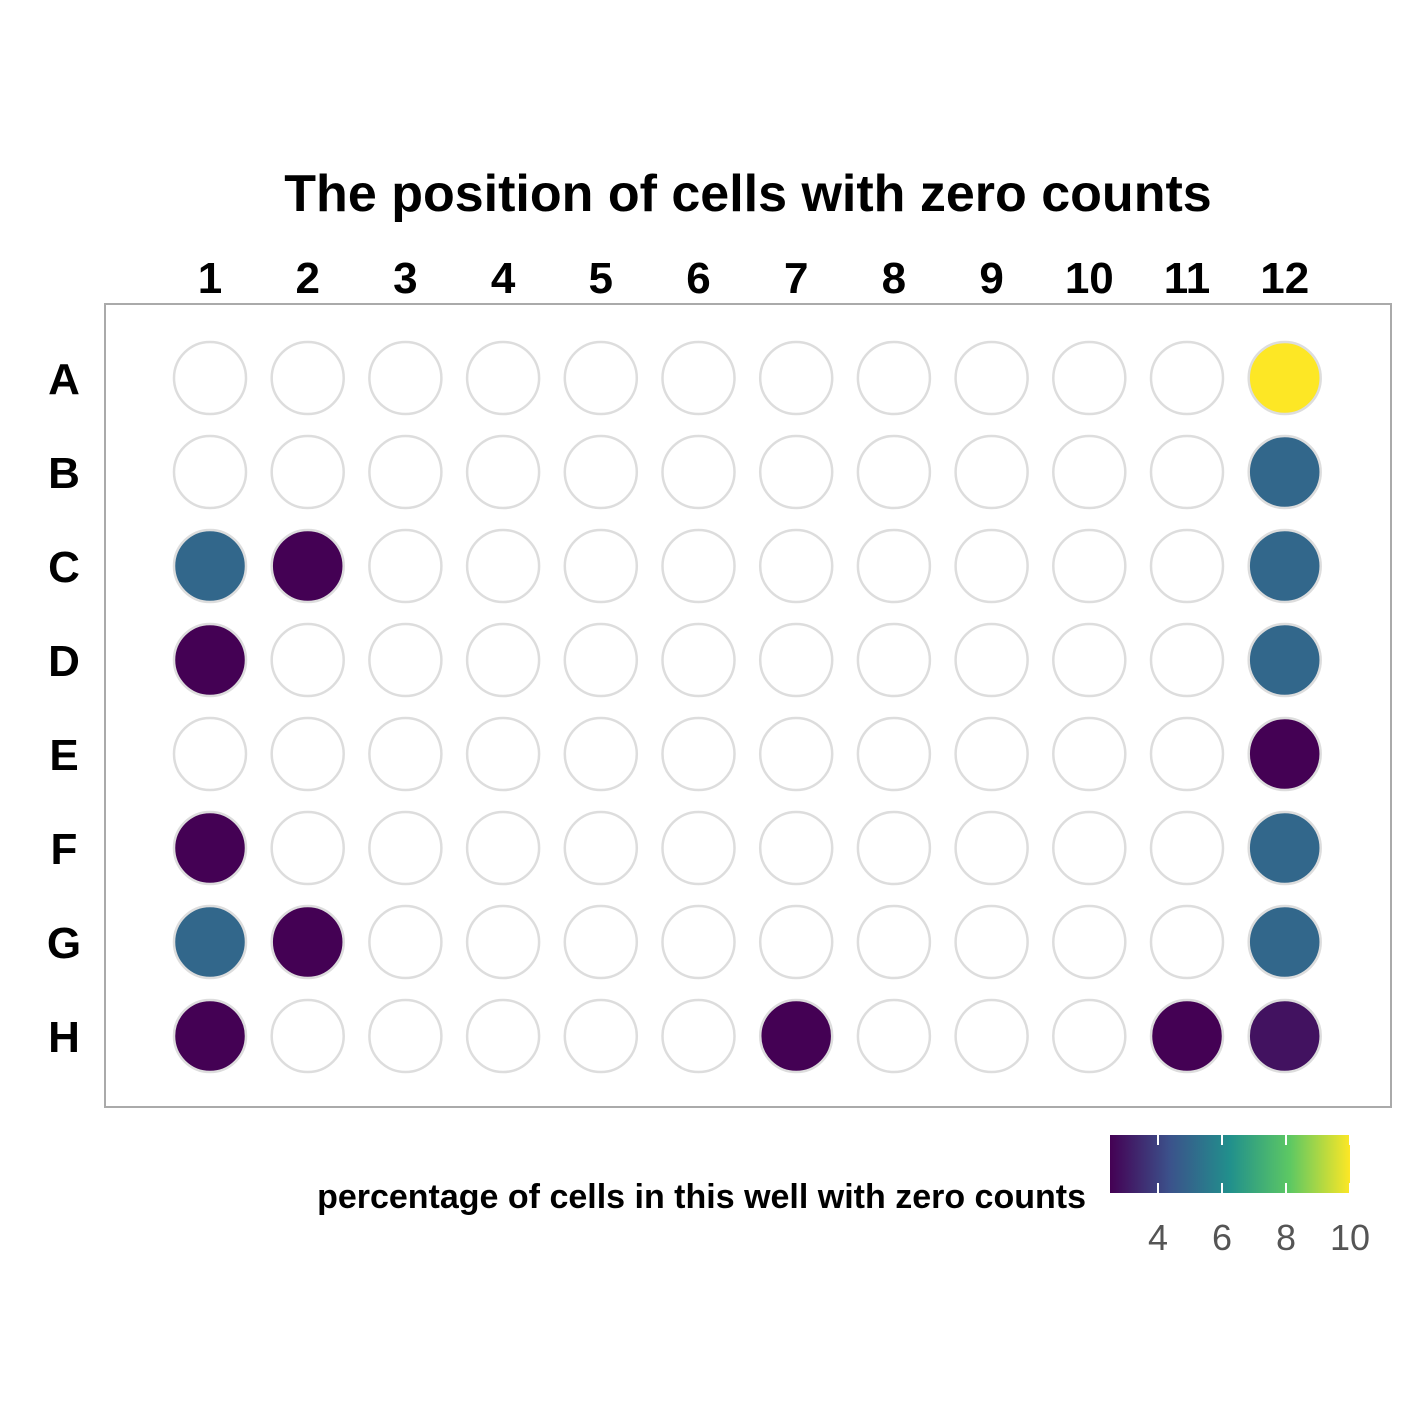 The width and height of the screenshot is (1417, 1417). Describe the element at coordinates (1284, 378) in the screenshot. I see `well-A12` at that location.